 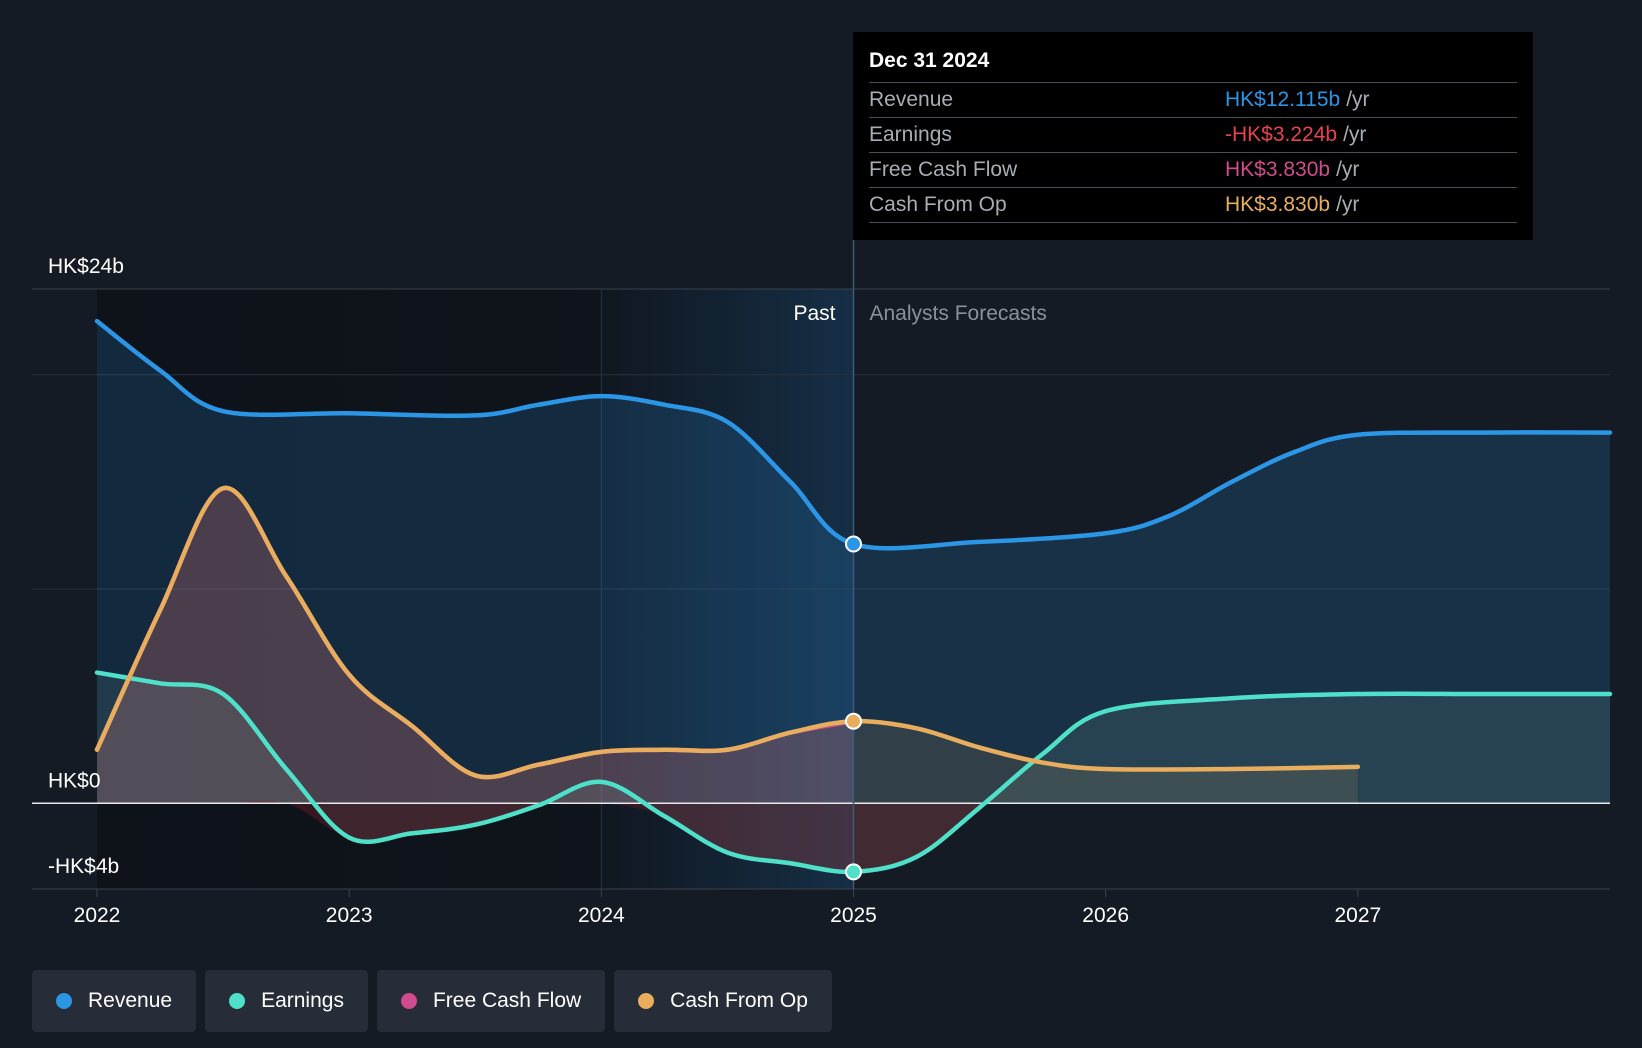 What do you see at coordinates (853, 915) in the screenshot?
I see `x-tick-label: 2025` at bounding box center [853, 915].